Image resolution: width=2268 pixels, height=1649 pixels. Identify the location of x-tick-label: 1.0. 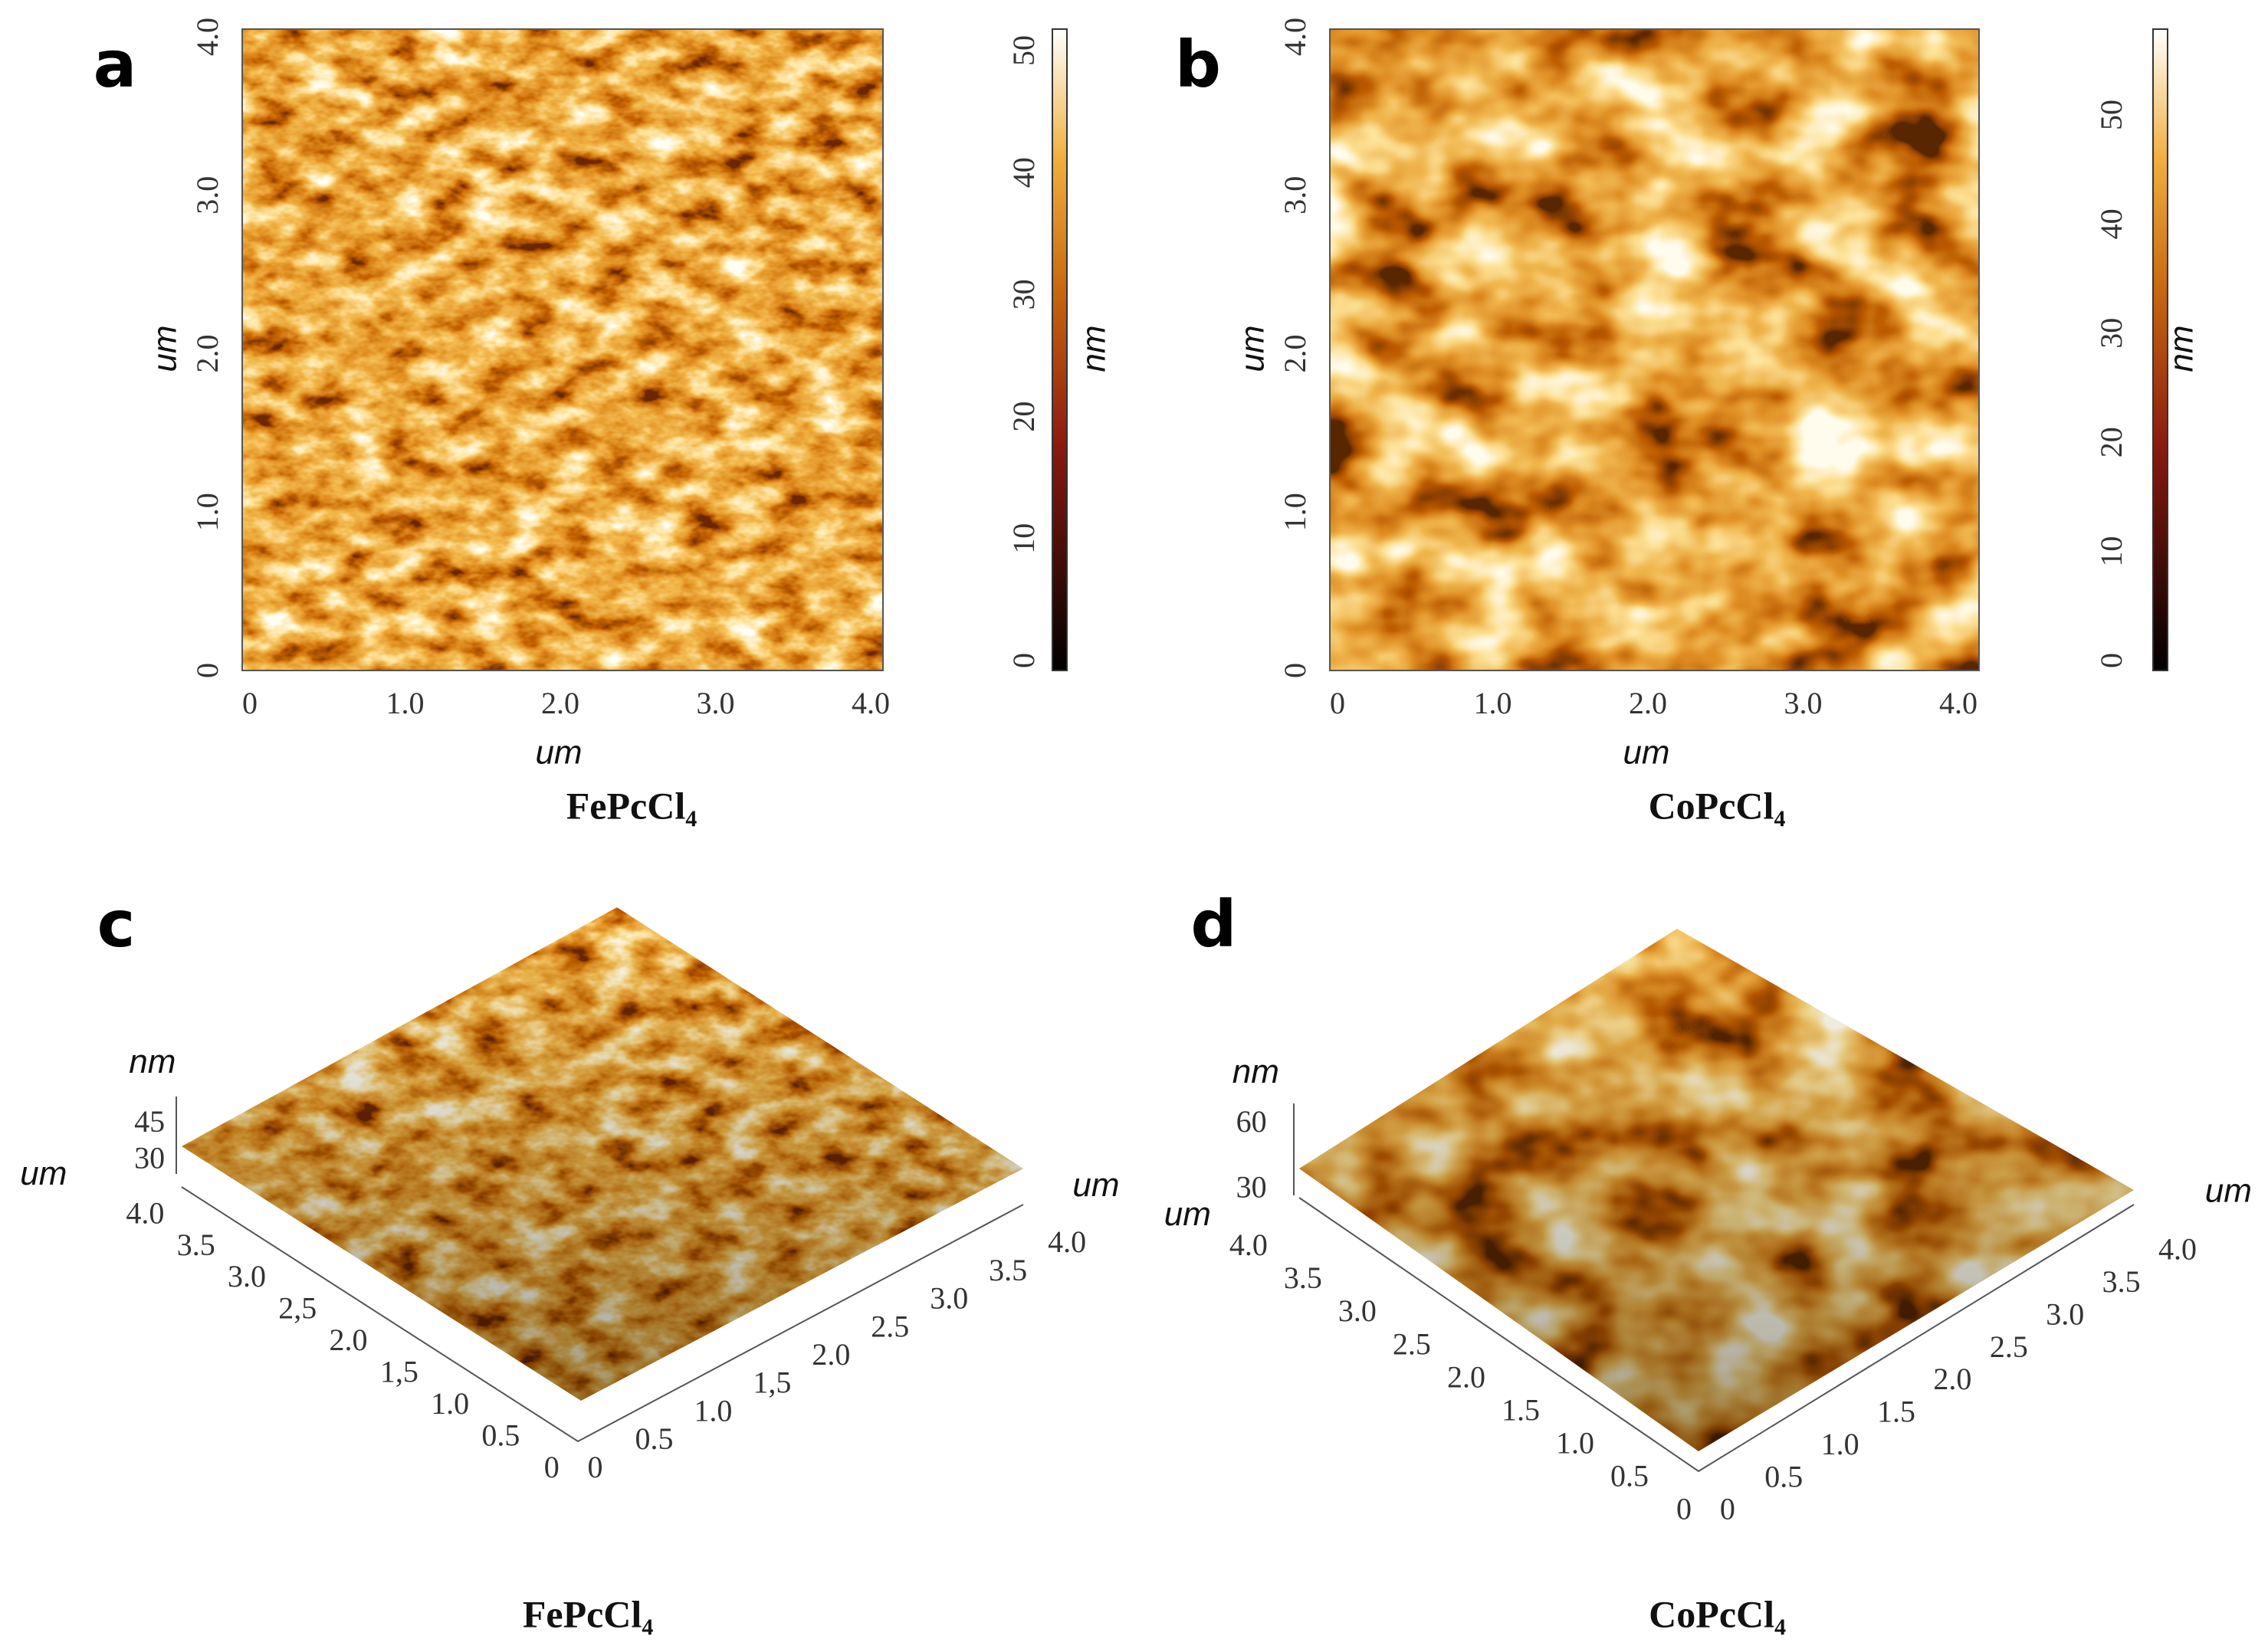
(406, 703).